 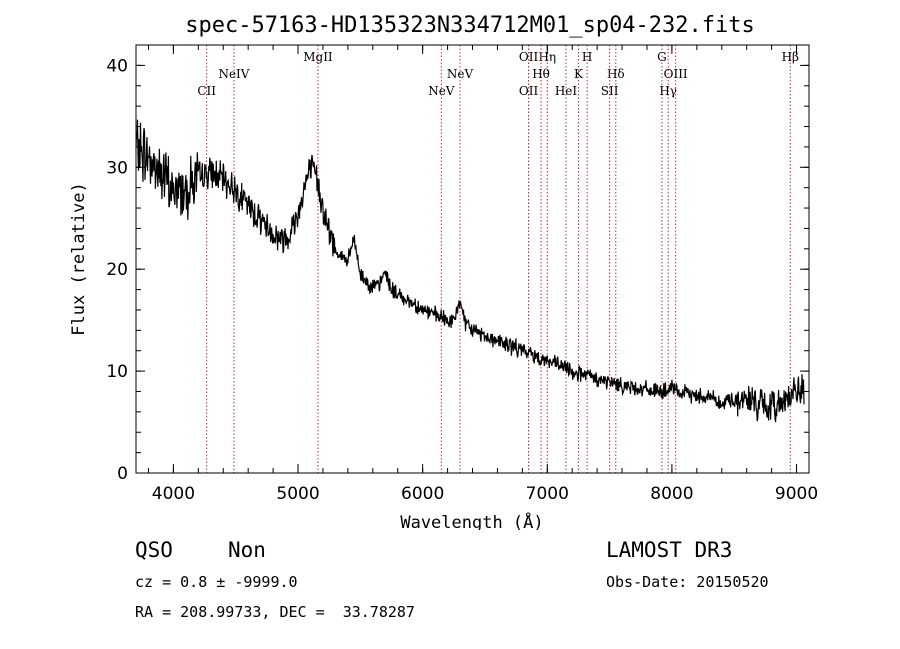 What do you see at coordinates (79, 259) in the screenshot?
I see `y-axis-label: Flux (relative)` at bounding box center [79, 259].